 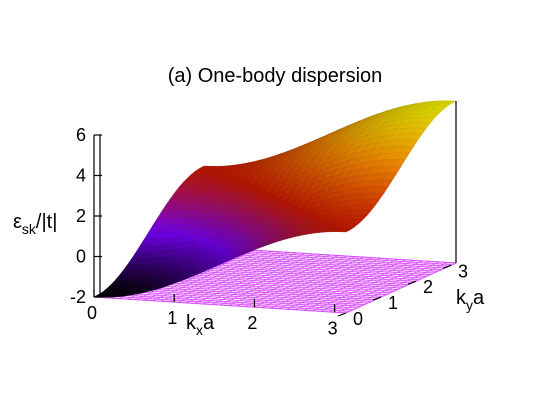 I want to click on x-tick-label: 0, so click(x=92, y=313).